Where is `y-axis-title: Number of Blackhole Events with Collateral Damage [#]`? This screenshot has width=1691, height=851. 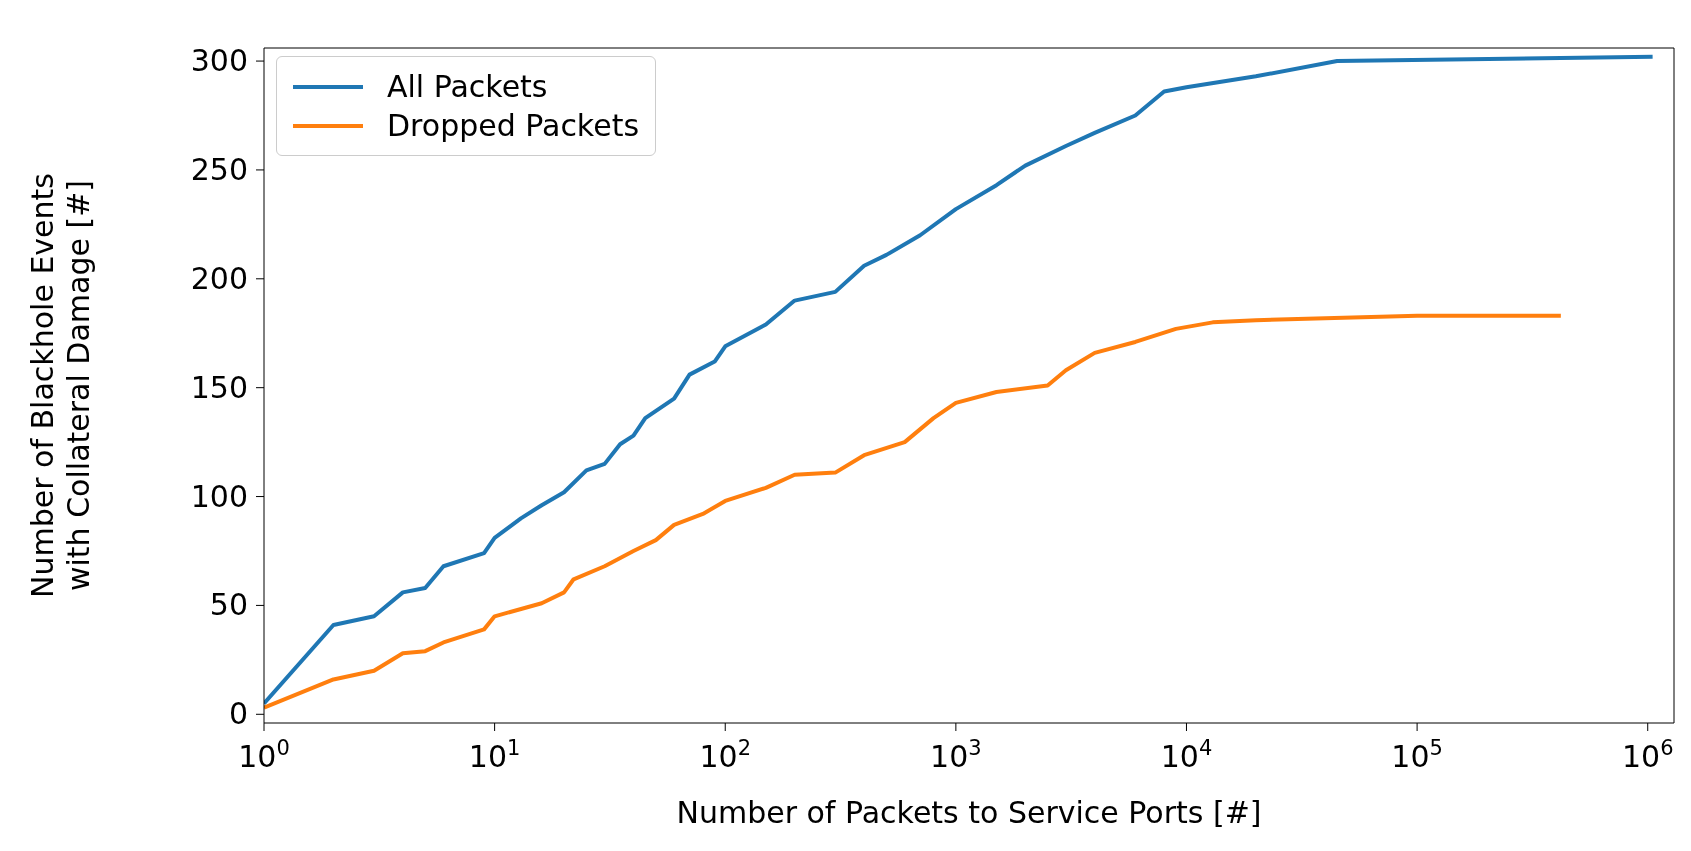 y-axis-title: Number of Blackhole Events with Collateral Damage [#] is located at coordinates (60, 385).